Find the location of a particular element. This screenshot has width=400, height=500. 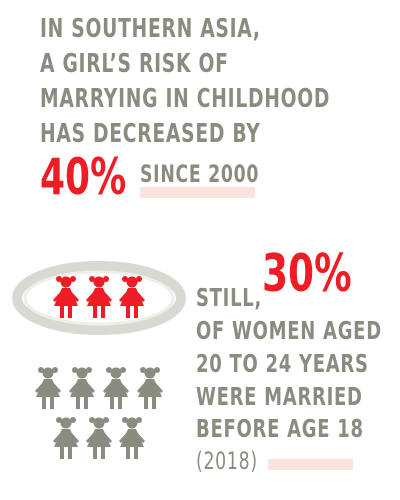

second-line-3: WERE MARRIED is located at coordinates (279, 396).